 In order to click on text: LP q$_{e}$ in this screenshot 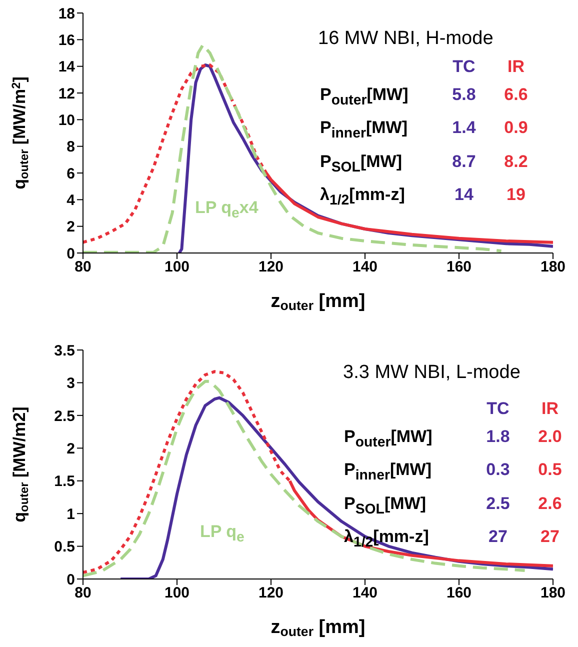, I will do `click(222, 534)`.